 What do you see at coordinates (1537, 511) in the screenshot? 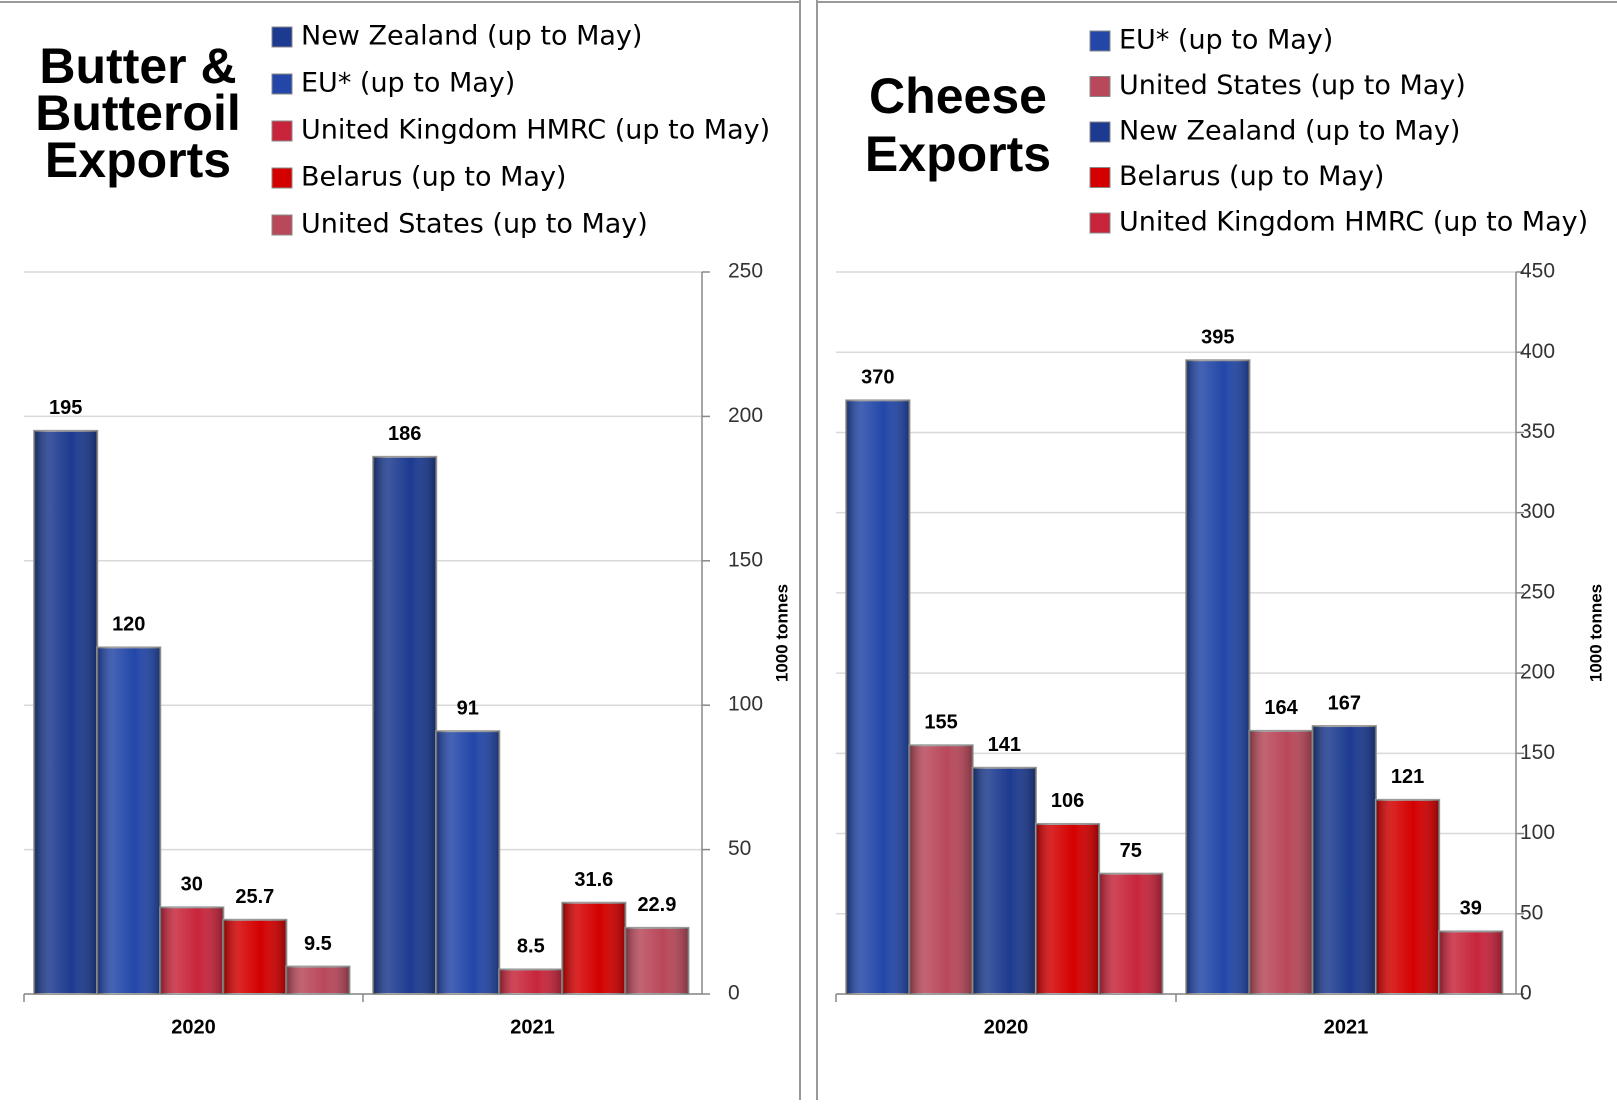
I see `y-tick-label: 300` at bounding box center [1537, 511].